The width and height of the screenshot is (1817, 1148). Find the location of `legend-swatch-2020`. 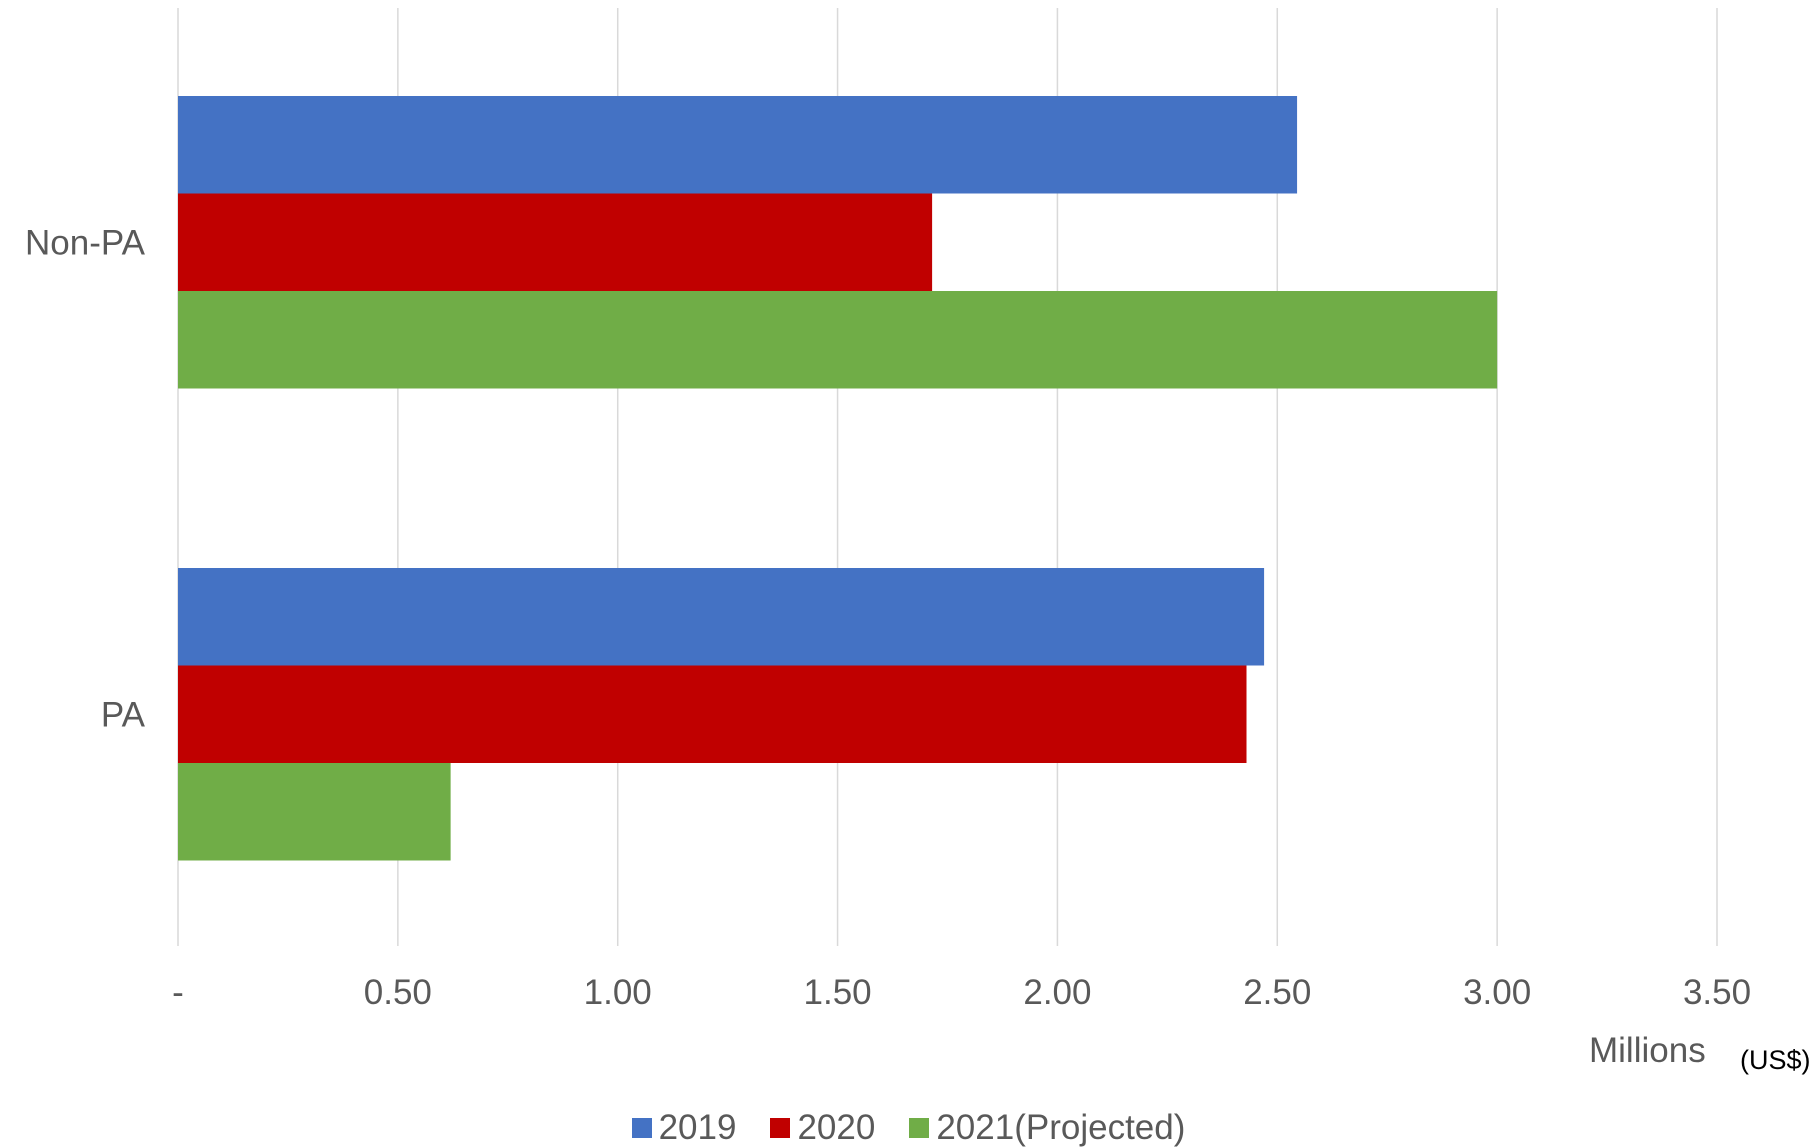

legend-swatch-2020 is located at coordinates (780, 1128).